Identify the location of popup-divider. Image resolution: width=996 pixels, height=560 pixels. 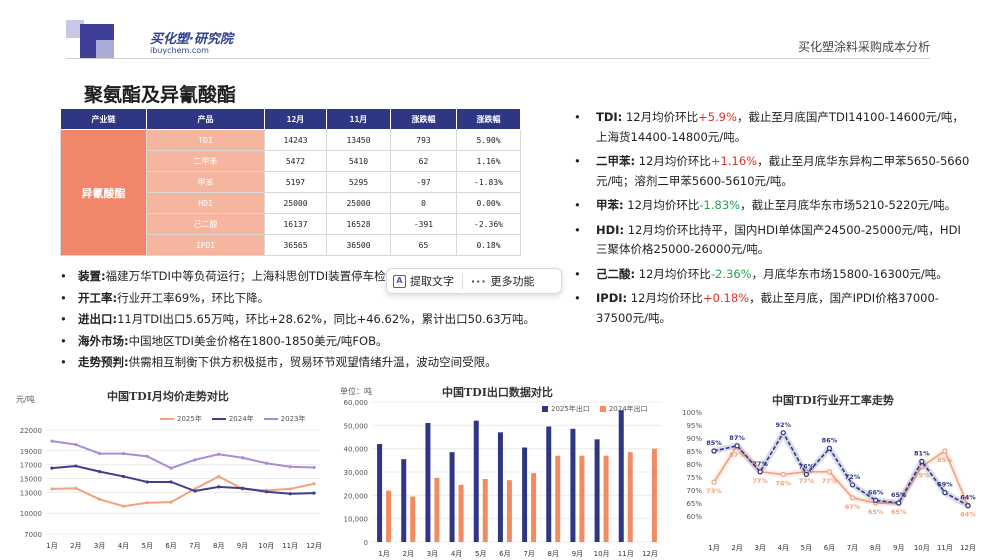
(462, 281).